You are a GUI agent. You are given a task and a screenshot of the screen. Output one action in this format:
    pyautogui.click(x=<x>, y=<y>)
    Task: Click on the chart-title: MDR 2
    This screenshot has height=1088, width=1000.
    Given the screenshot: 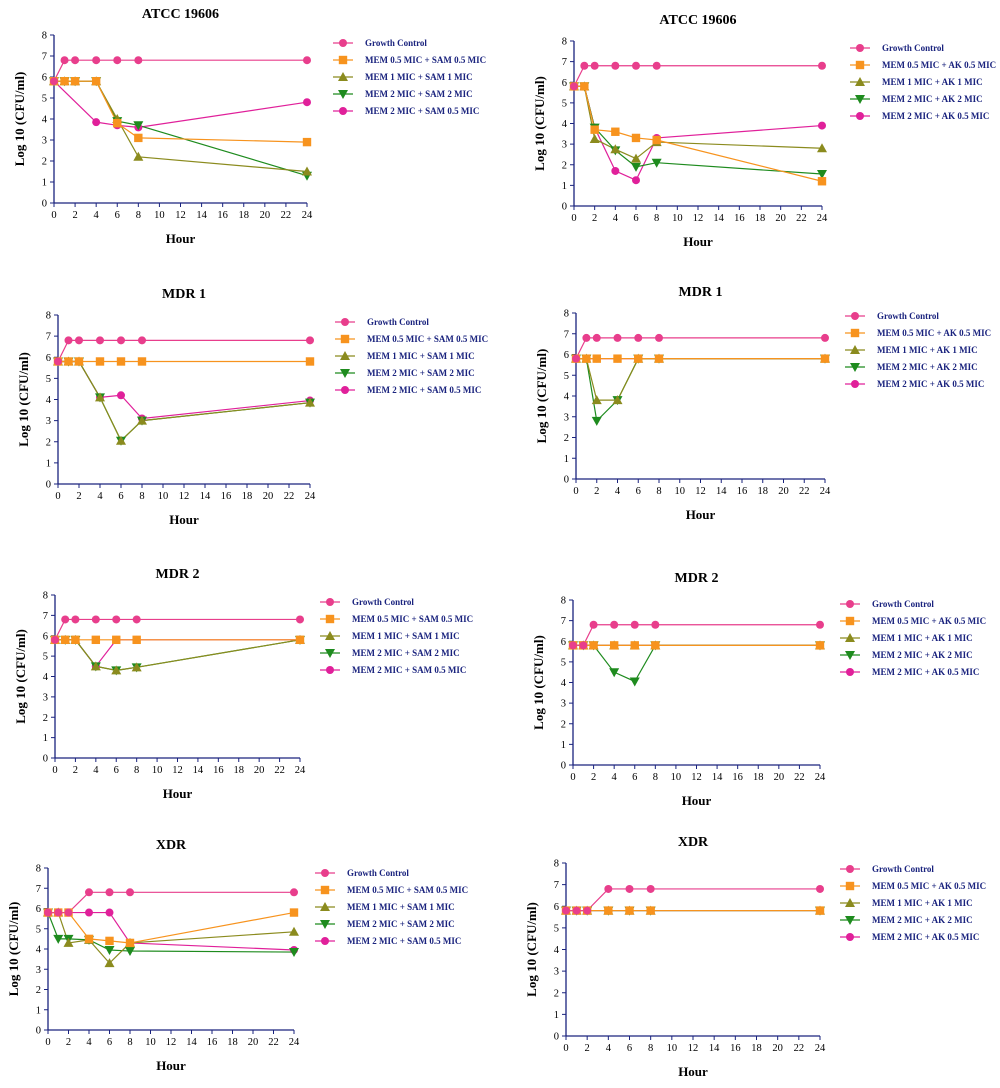 What is the action you would take?
    pyautogui.click(x=178, y=574)
    